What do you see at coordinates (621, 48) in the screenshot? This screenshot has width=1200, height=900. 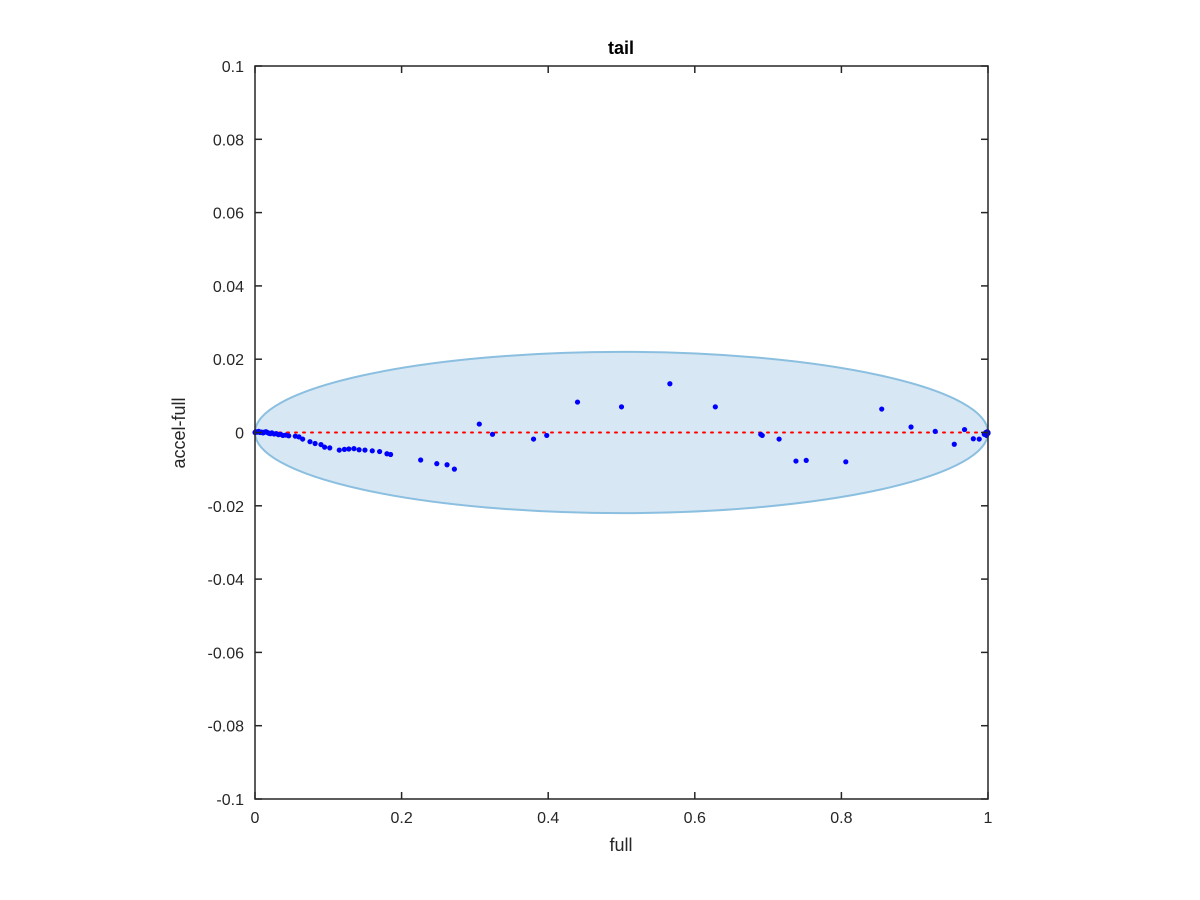 I see `chart-title: tail` at bounding box center [621, 48].